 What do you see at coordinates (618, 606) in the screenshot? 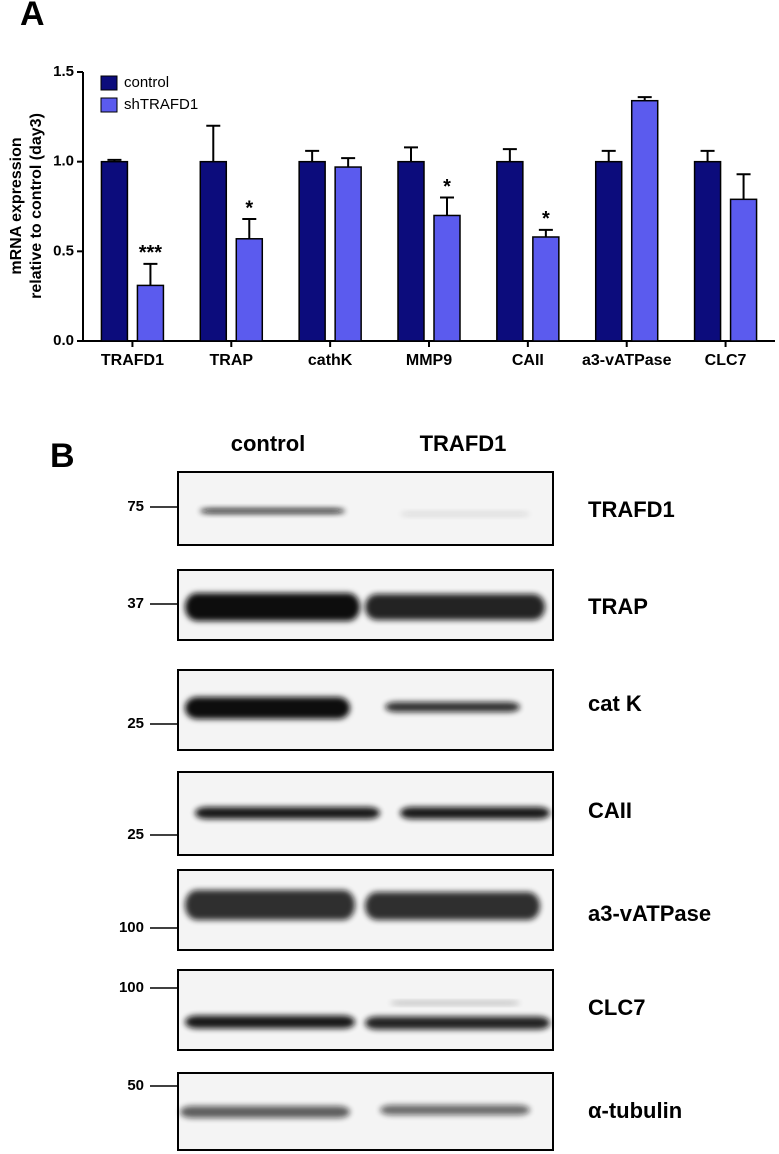
I see `protein-label: TRAP` at bounding box center [618, 606].